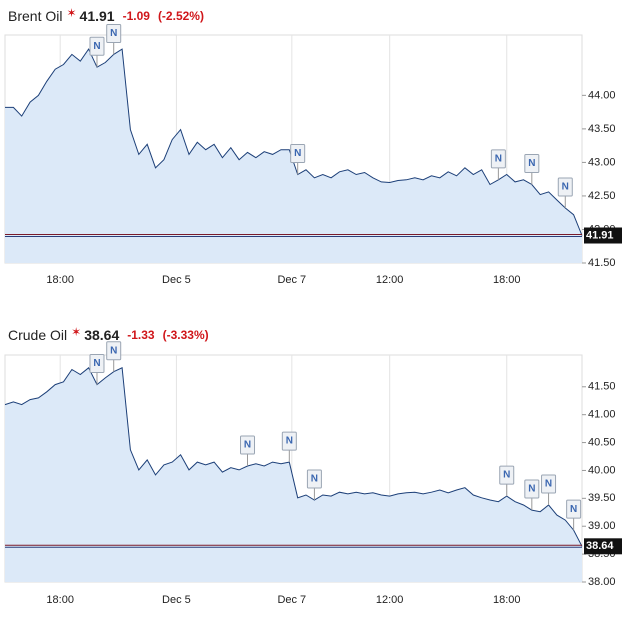 The image size is (632, 619). Describe the element at coordinates (97, 16) in the screenshot. I see `price: 41.91` at that location.